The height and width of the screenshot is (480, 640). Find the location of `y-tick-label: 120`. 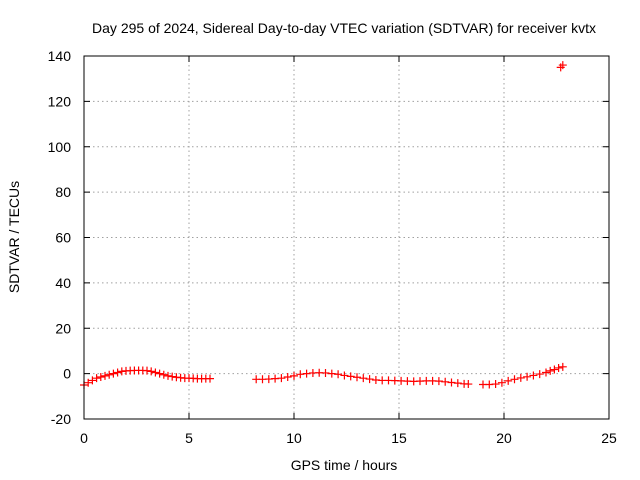

y-tick-label: 120 is located at coordinates (60, 101).